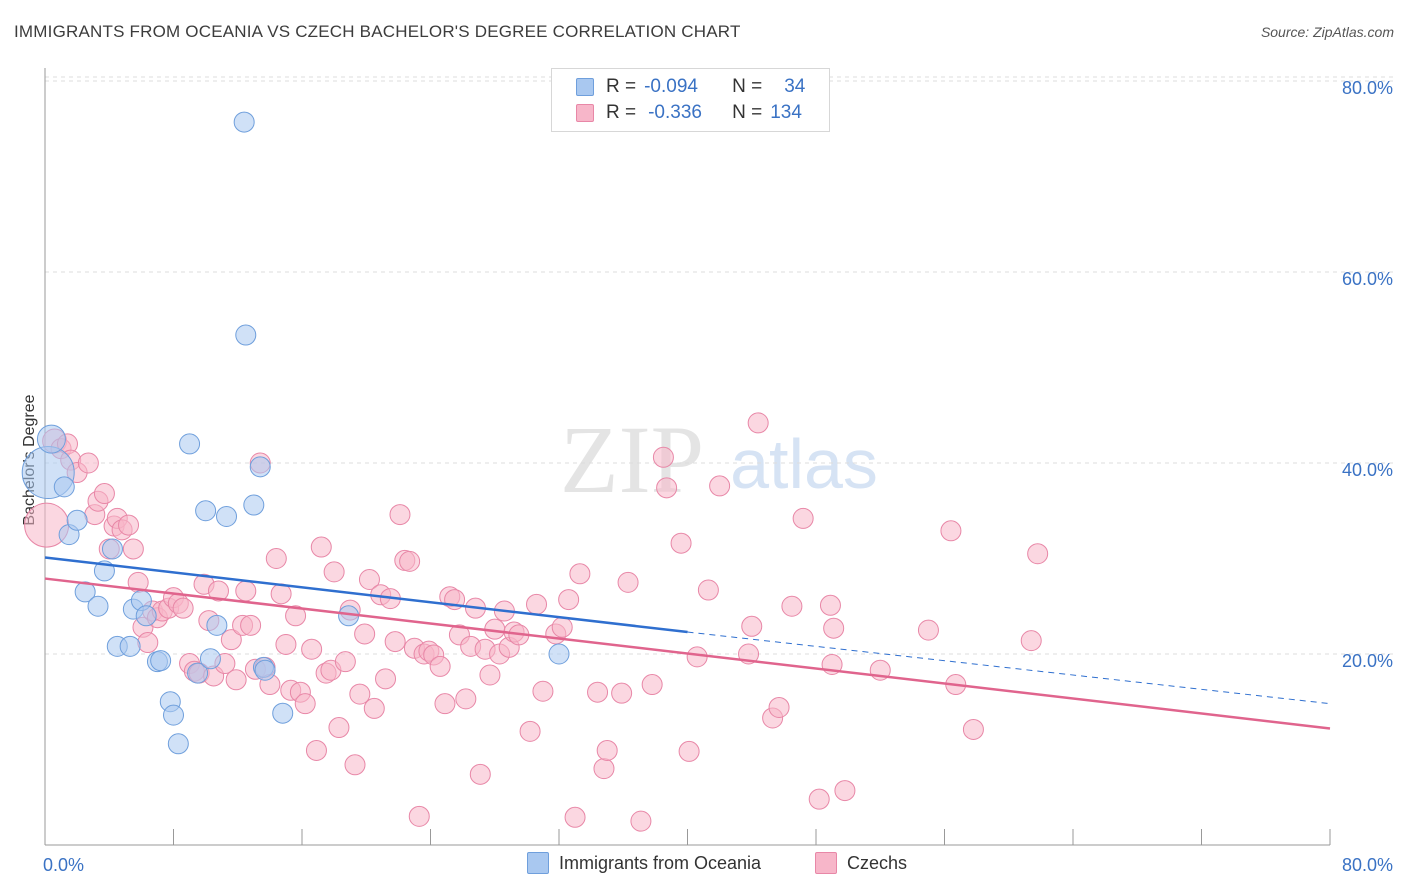  What do you see at coordinates (1009, 668) in the screenshot?
I see `oceania-trend-extension` at bounding box center [1009, 668].